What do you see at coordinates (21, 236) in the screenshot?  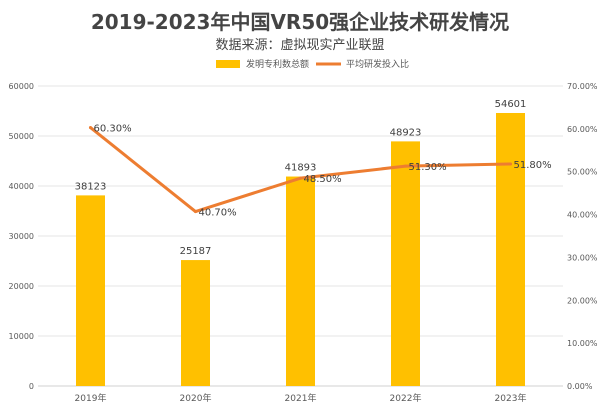 I see `y-left-tick-label: 30000` at bounding box center [21, 236].